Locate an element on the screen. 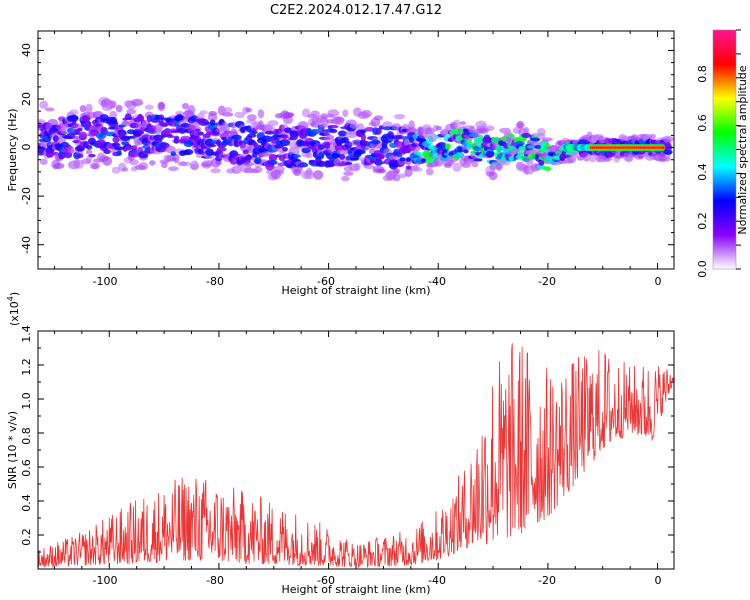  bottom-xtick-label-5: 0 is located at coordinates (658, 580).